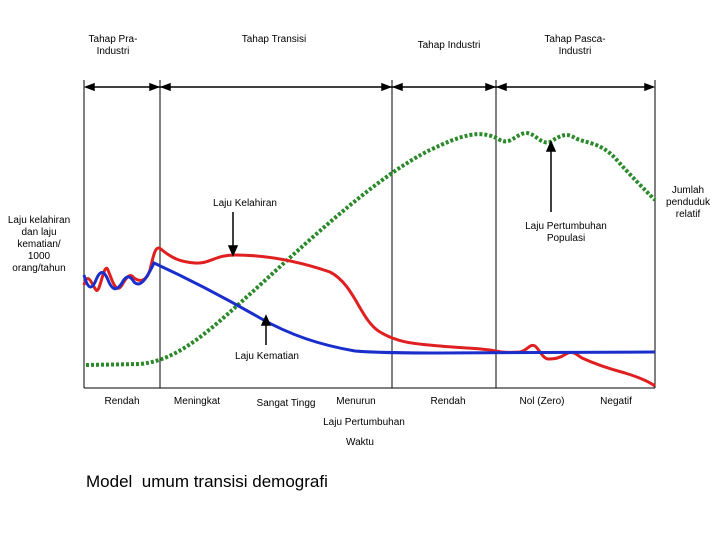 Image resolution: width=720 pixels, height=540 pixels. I want to click on right-axis-line: Jumlah, so click(688, 190).